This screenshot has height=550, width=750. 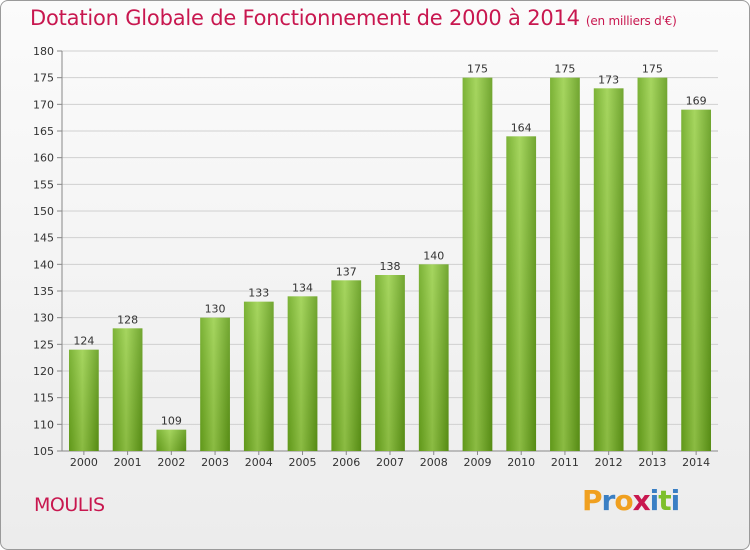 I want to click on logo-letter: P, so click(x=592, y=500).